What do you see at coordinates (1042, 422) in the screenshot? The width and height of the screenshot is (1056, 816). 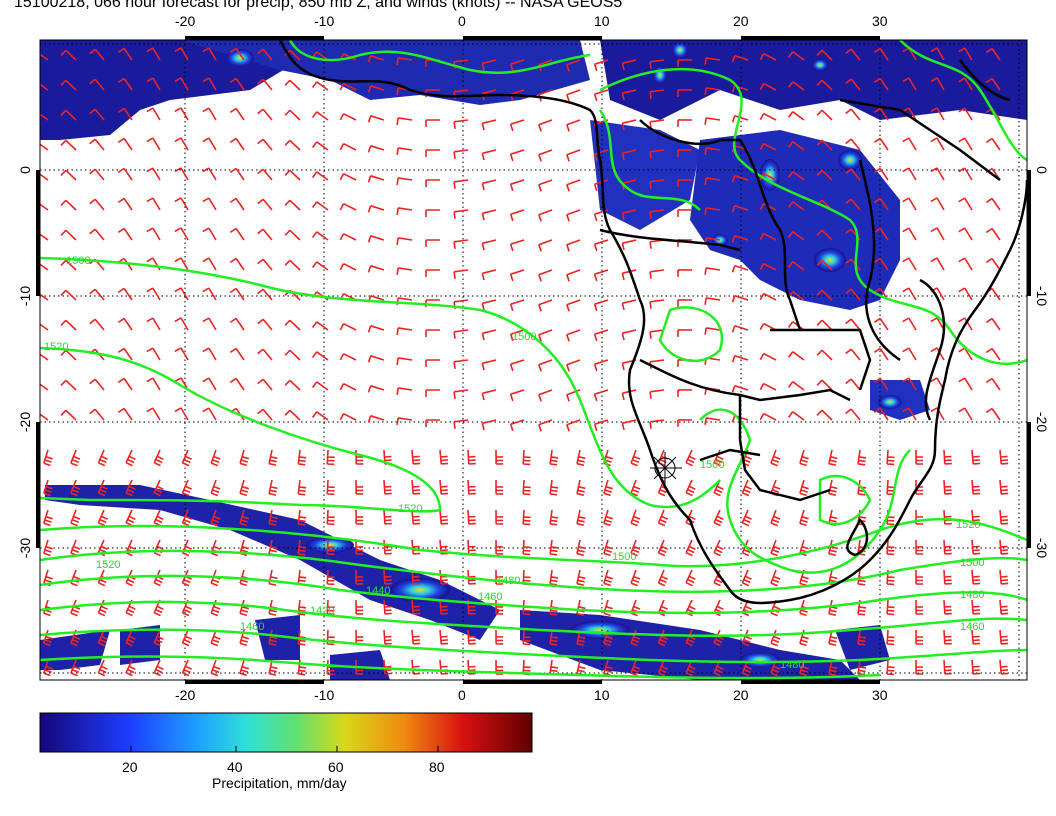 I see `lat-label: -20` at bounding box center [1042, 422].